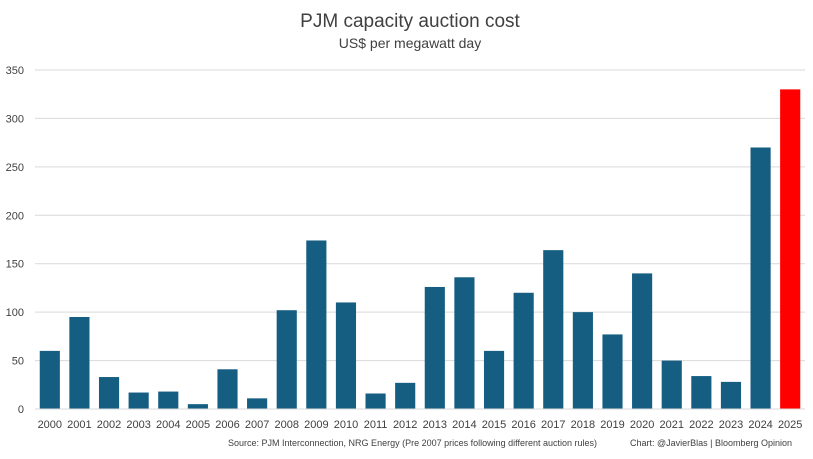 The height and width of the screenshot is (459, 813). Describe the element at coordinates (553, 329) in the screenshot. I see `bar-2017` at that location.